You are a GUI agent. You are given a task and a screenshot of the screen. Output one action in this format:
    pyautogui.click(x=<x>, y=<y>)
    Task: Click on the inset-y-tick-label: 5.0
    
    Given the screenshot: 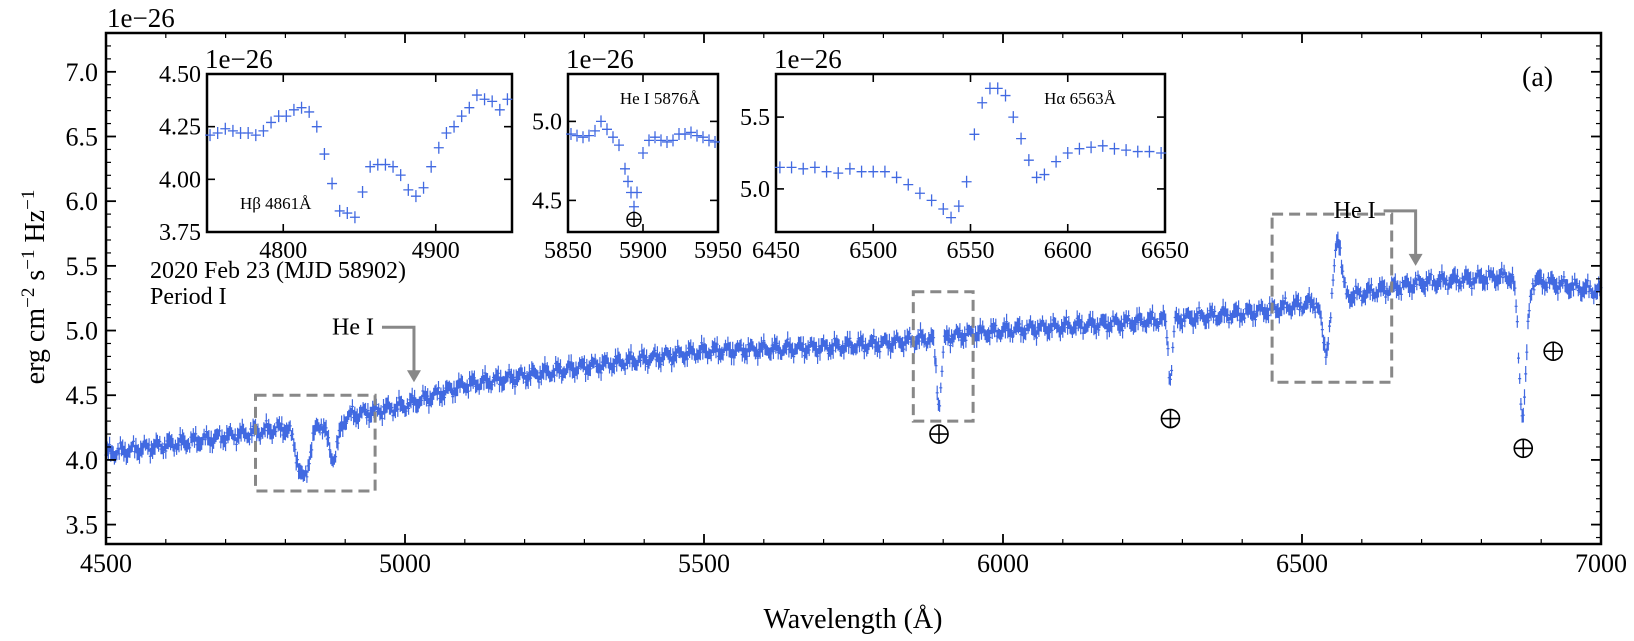 What is the action you would take?
    pyautogui.click(x=755, y=190)
    